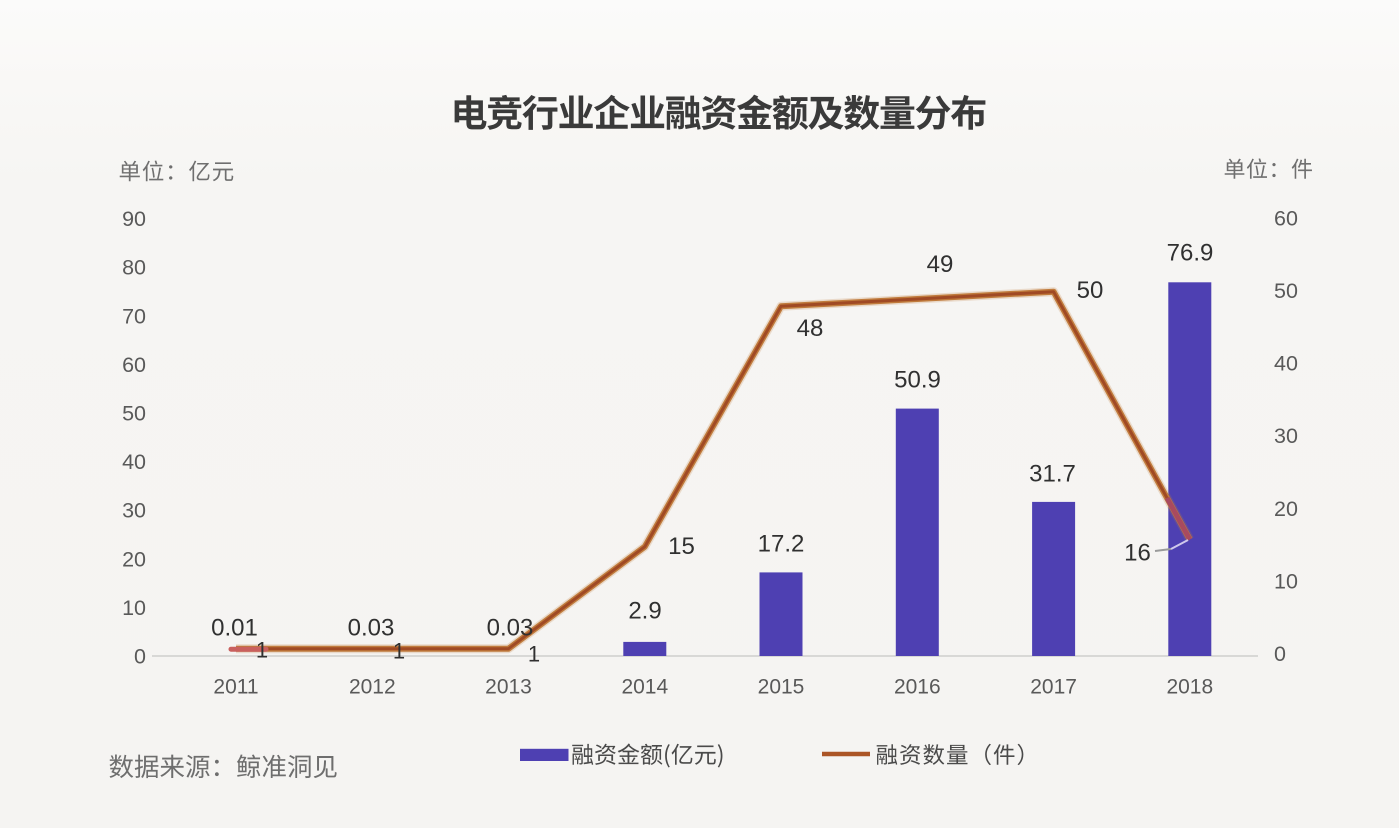 This screenshot has width=1399, height=828. What do you see at coordinates (681, 546) in the screenshot?
I see `svg-text: 15` at bounding box center [681, 546].